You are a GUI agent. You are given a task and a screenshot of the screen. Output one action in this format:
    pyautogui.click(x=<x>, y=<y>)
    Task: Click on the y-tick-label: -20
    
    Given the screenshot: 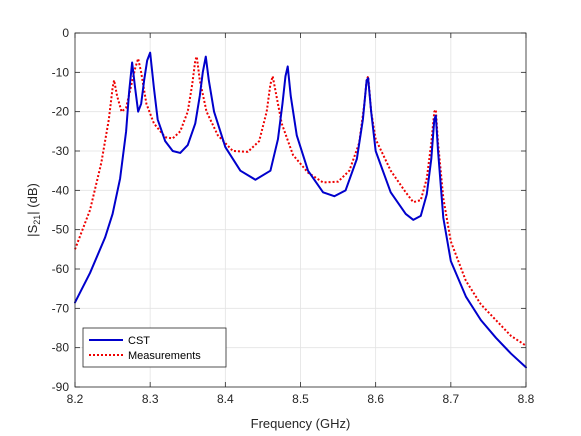 What is the action you would take?
    pyautogui.click(x=61, y=112)
    